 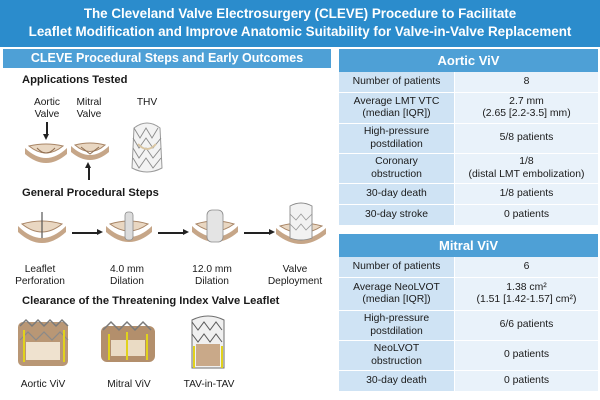 I want to click on mitral-viv-header: Mitral ViV, so click(x=468, y=245).